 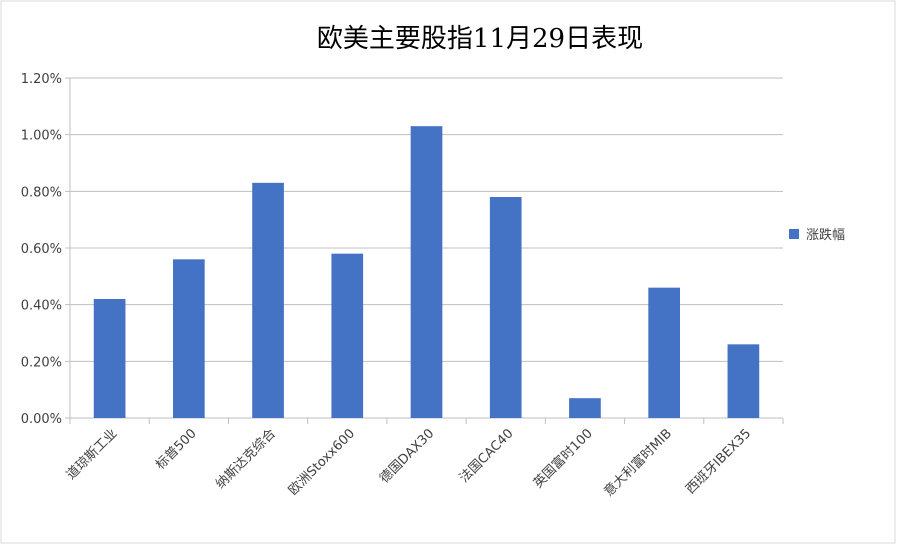 I want to click on y-tick-label: 0.60%, so click(x=41, y=249).